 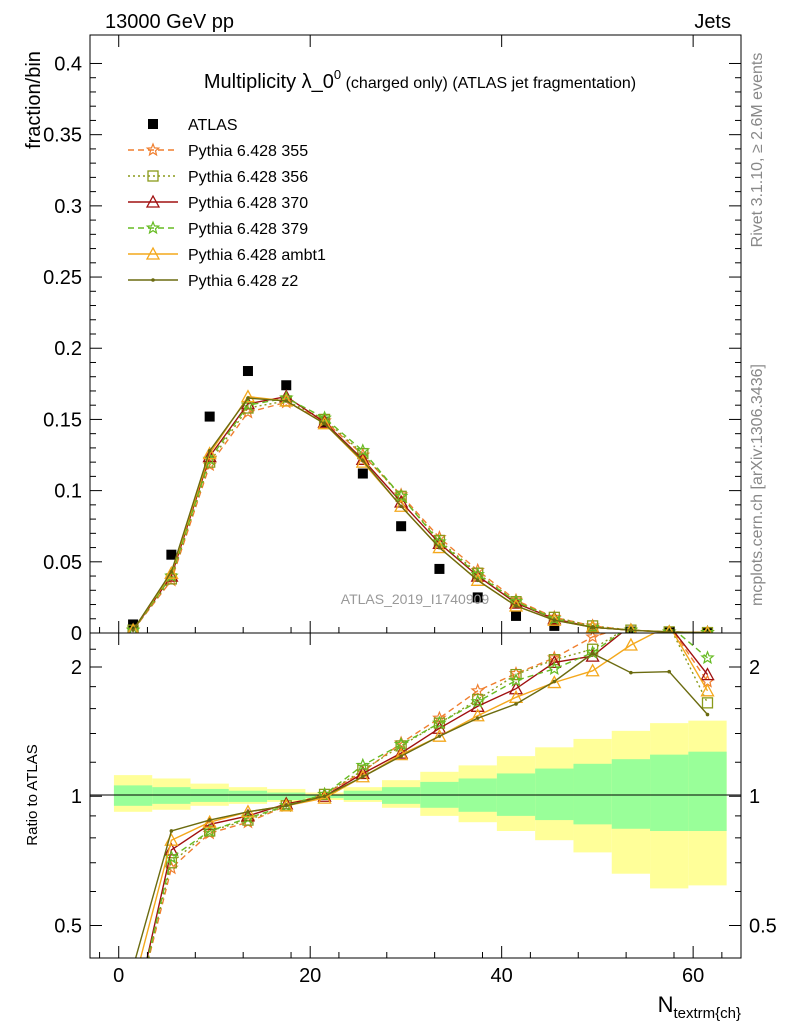 I want to click on ratio-y-label: Ratio to ATLAS, so click(x=32, y=794).